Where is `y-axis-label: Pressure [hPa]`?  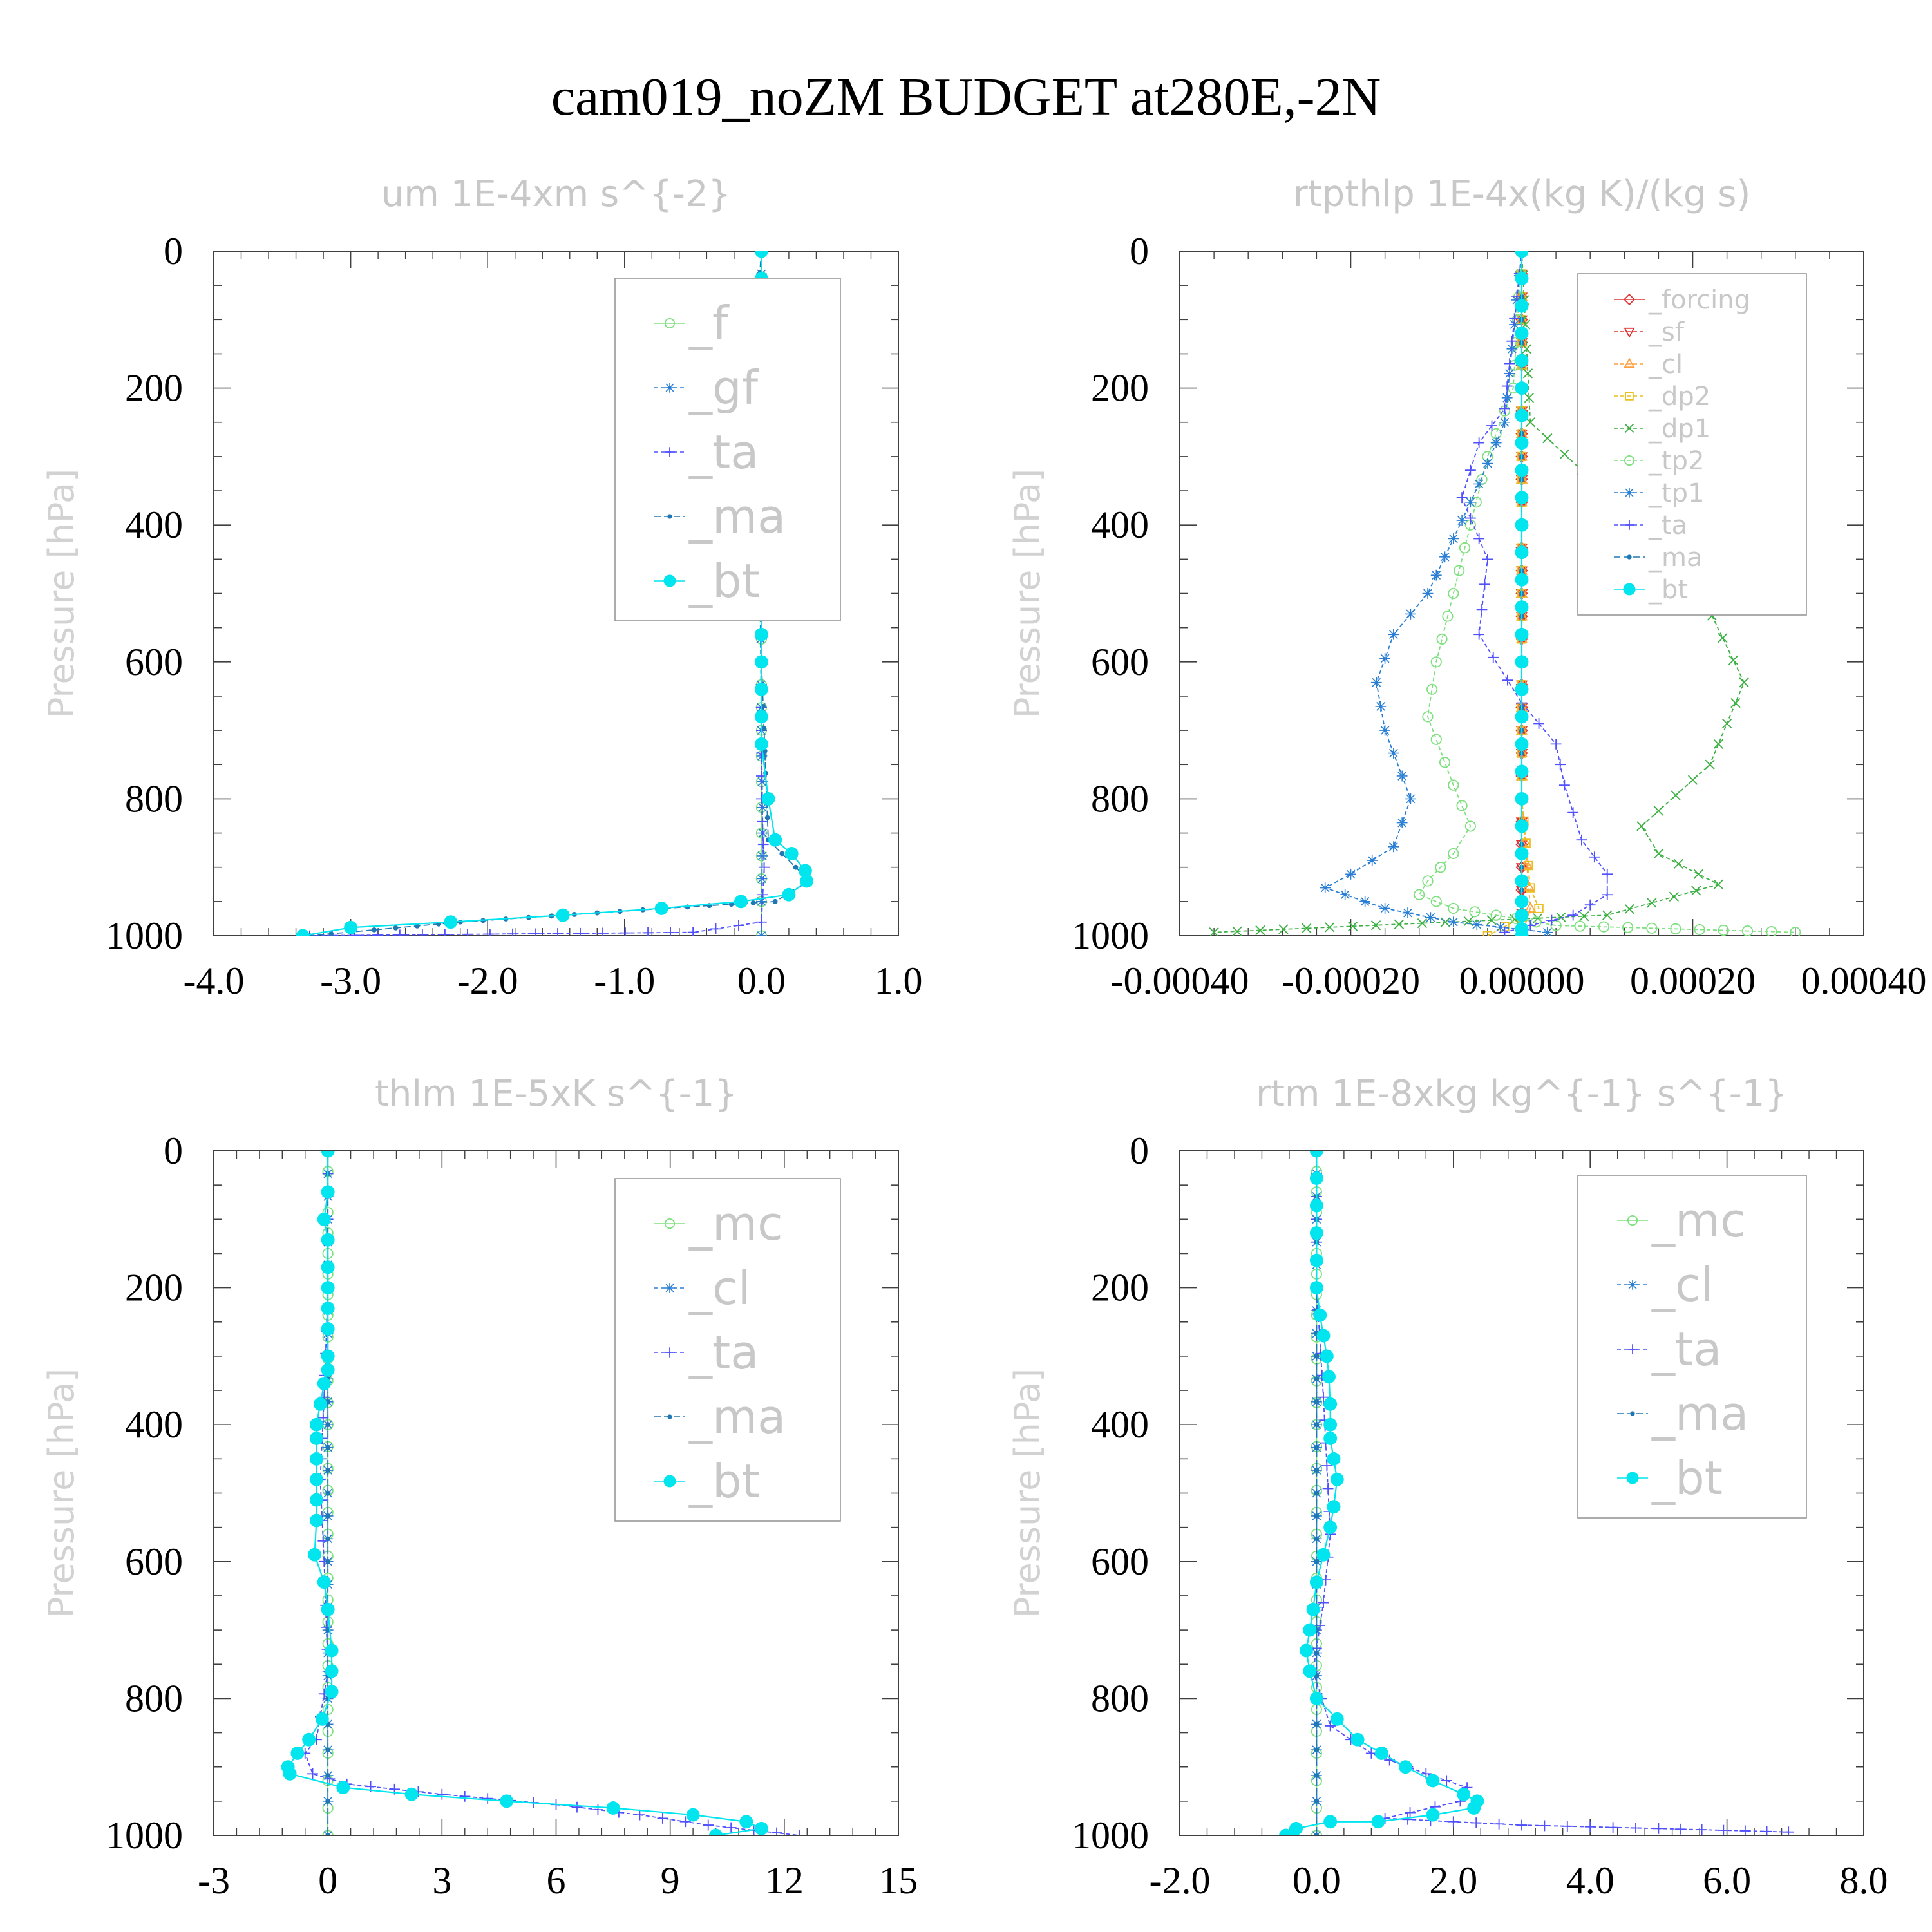
y-axis-label: Pressure [hPa] is located at coordinates (1027, 593).